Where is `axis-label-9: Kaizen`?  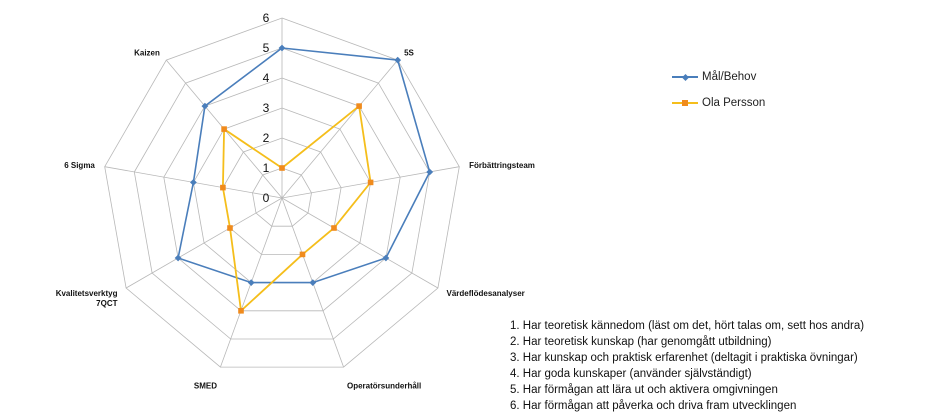 axis-label-9: Kaizen is located at coordinates (147, 53).